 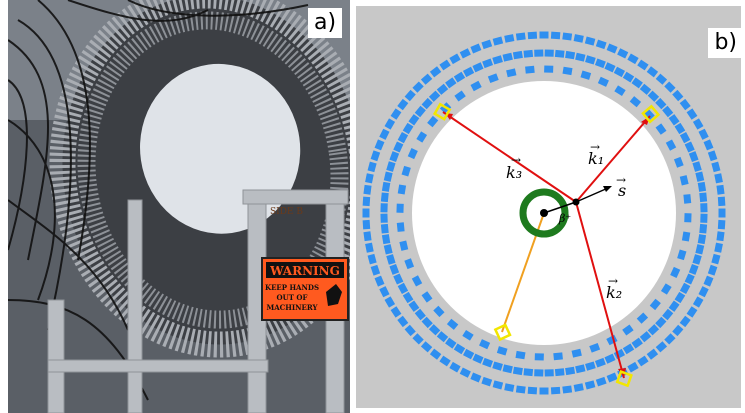 What do you see at coordinates (651, 114) in the screenshot?
I see `hit-marker-k1` at bounding box center [651, 114].